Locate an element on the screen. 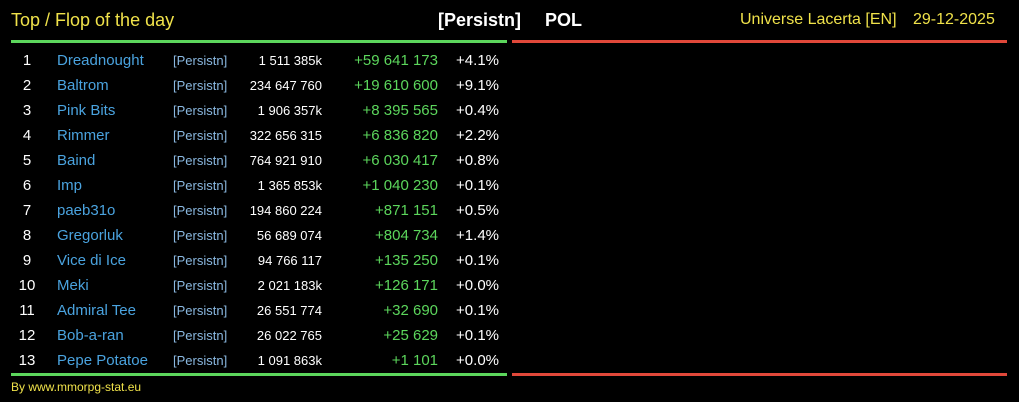 Image resolution: width=1019 pixels, height=402 pixels. gain: +1 040 230 is located at coordinates (400, 185).